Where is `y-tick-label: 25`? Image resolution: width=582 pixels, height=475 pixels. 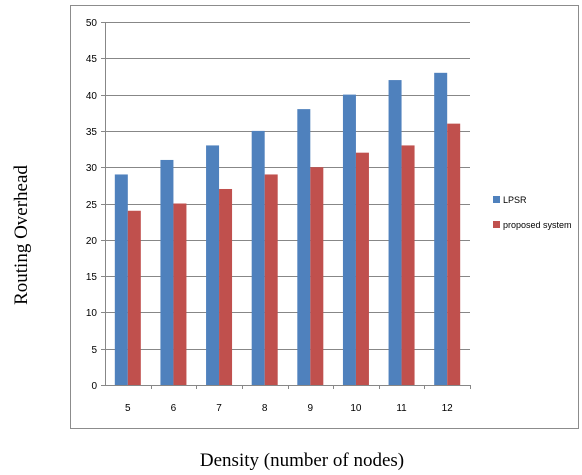
y-tick-label: 25 is located at coordinates (92, 205).